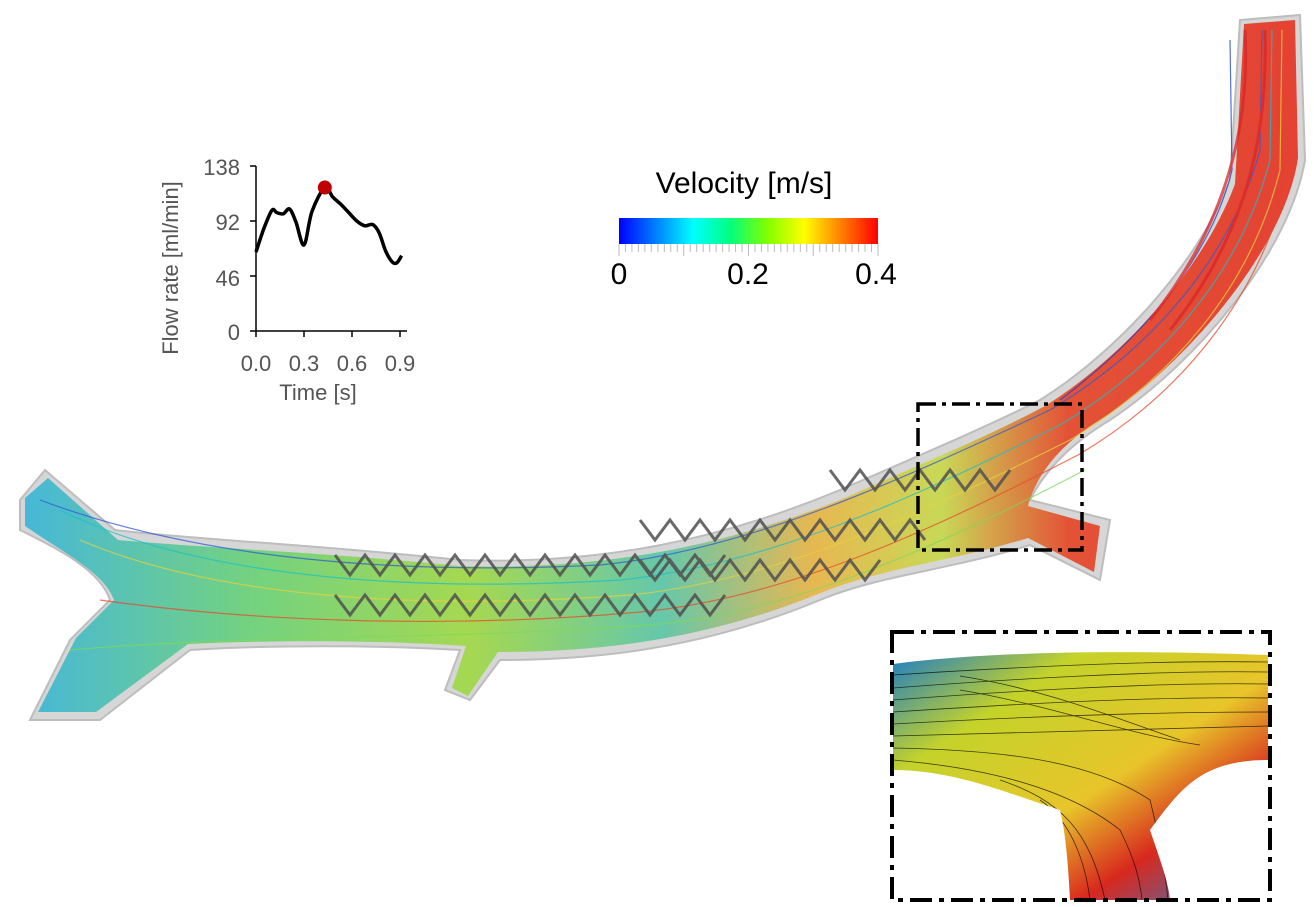  Describe the element at coordinates (748, 274) in the screenshot. I see `colorbar-tick-label-0.2: 0.2` at that location.